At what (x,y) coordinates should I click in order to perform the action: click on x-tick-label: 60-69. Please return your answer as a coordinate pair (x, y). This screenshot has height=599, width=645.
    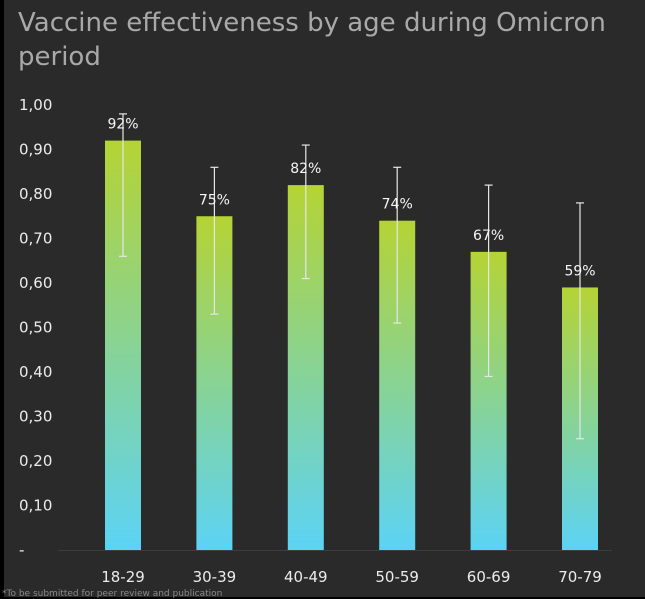
    Looking at the image, I should click on (489, 577).